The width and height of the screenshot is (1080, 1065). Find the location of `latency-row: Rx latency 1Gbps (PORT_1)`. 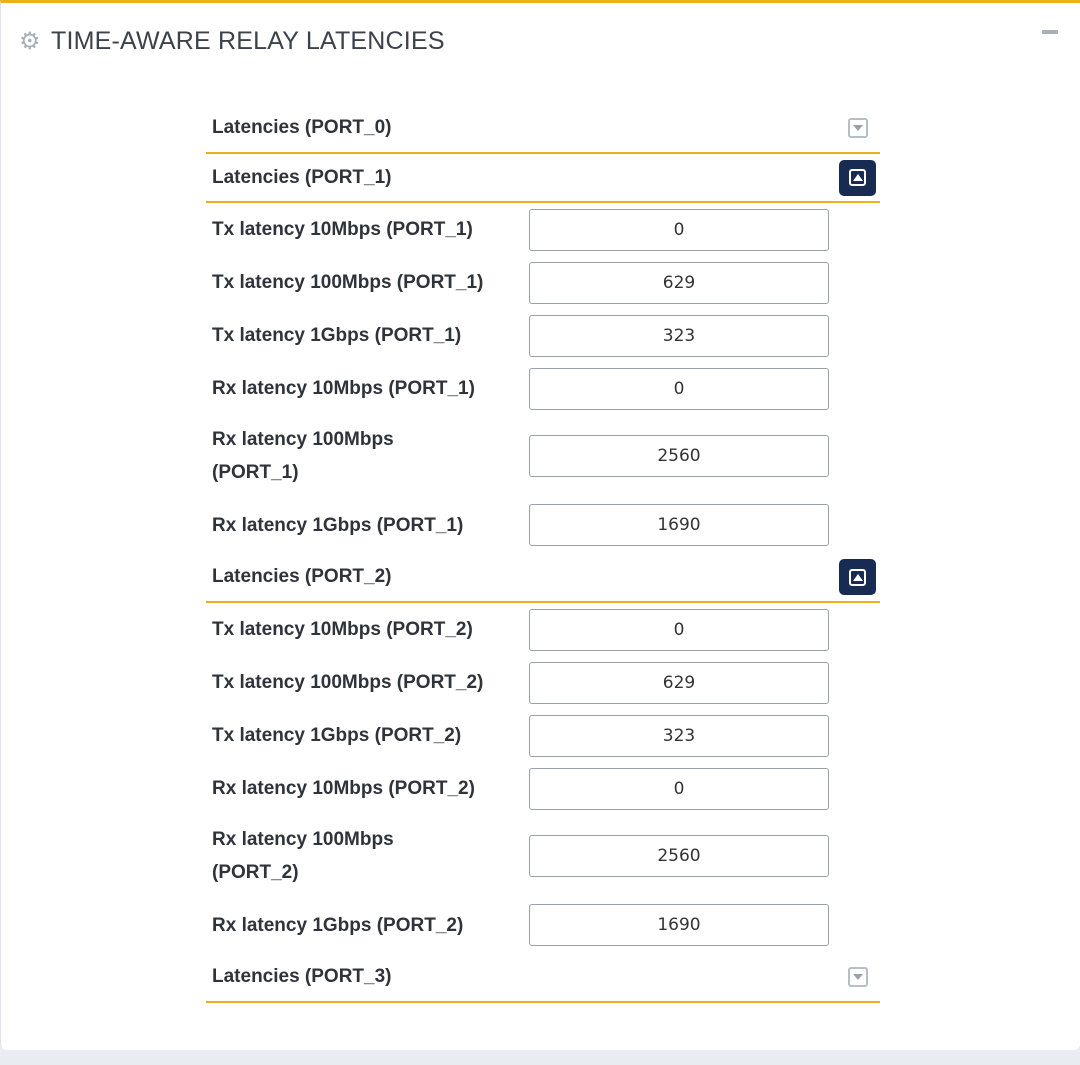

latency-row: Rx latency 1Gbps (PORT_1) is located at coordinates (543, 525).